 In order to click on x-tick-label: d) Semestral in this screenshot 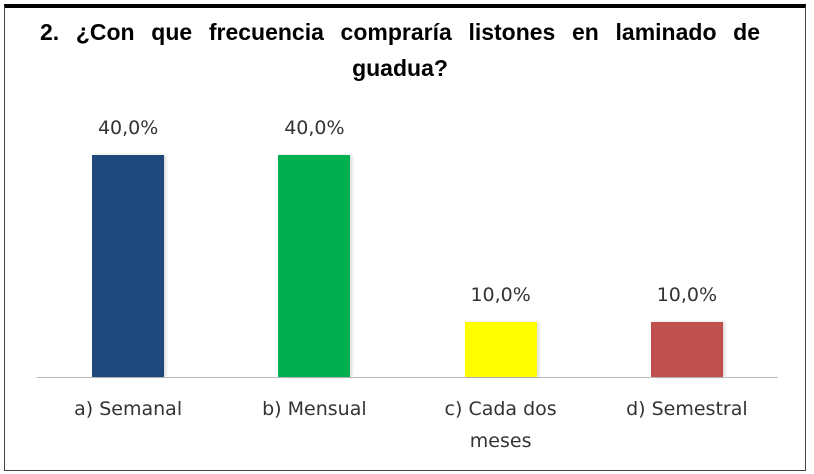, I will do `click(687, 409)`.